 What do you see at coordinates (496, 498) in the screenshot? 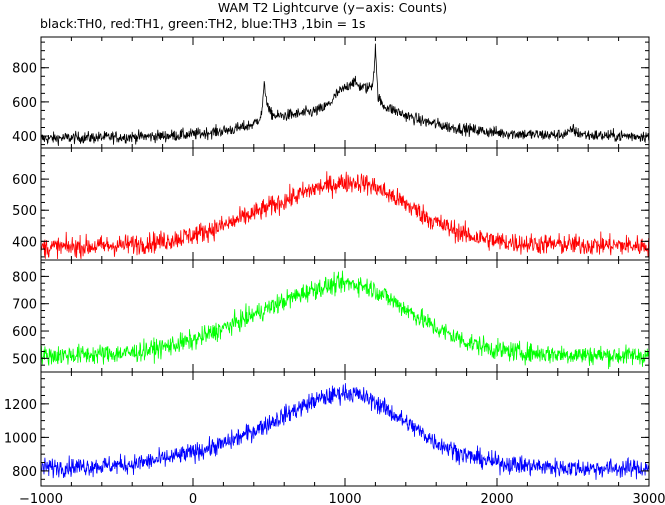
I see `x-tick-label: 2000` at bounding box center [496, 498].